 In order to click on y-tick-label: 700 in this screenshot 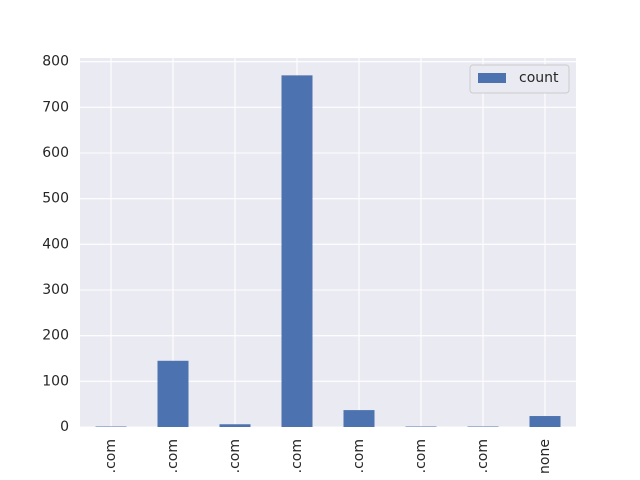, I will do `click(55, 107)`.